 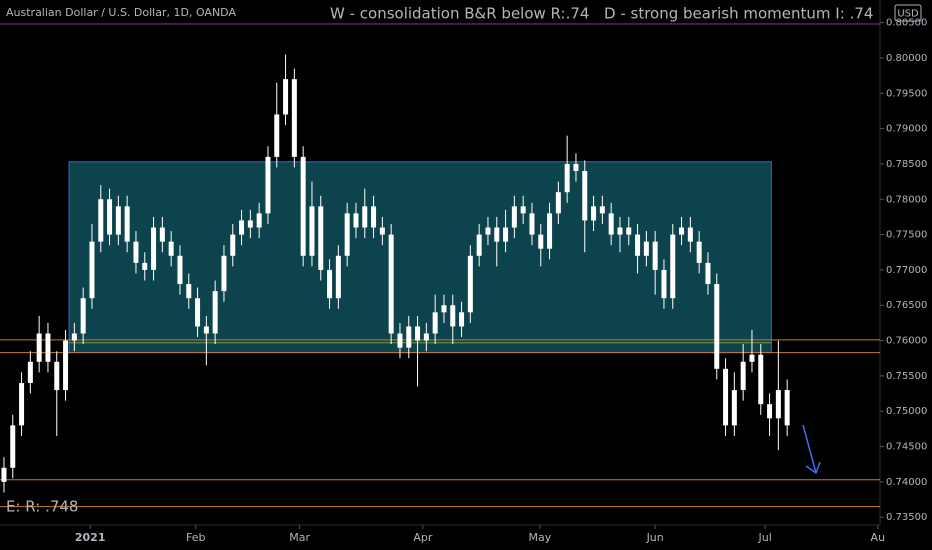 I want to click on x-tick-label: Jun, so click(x=655, y=537).